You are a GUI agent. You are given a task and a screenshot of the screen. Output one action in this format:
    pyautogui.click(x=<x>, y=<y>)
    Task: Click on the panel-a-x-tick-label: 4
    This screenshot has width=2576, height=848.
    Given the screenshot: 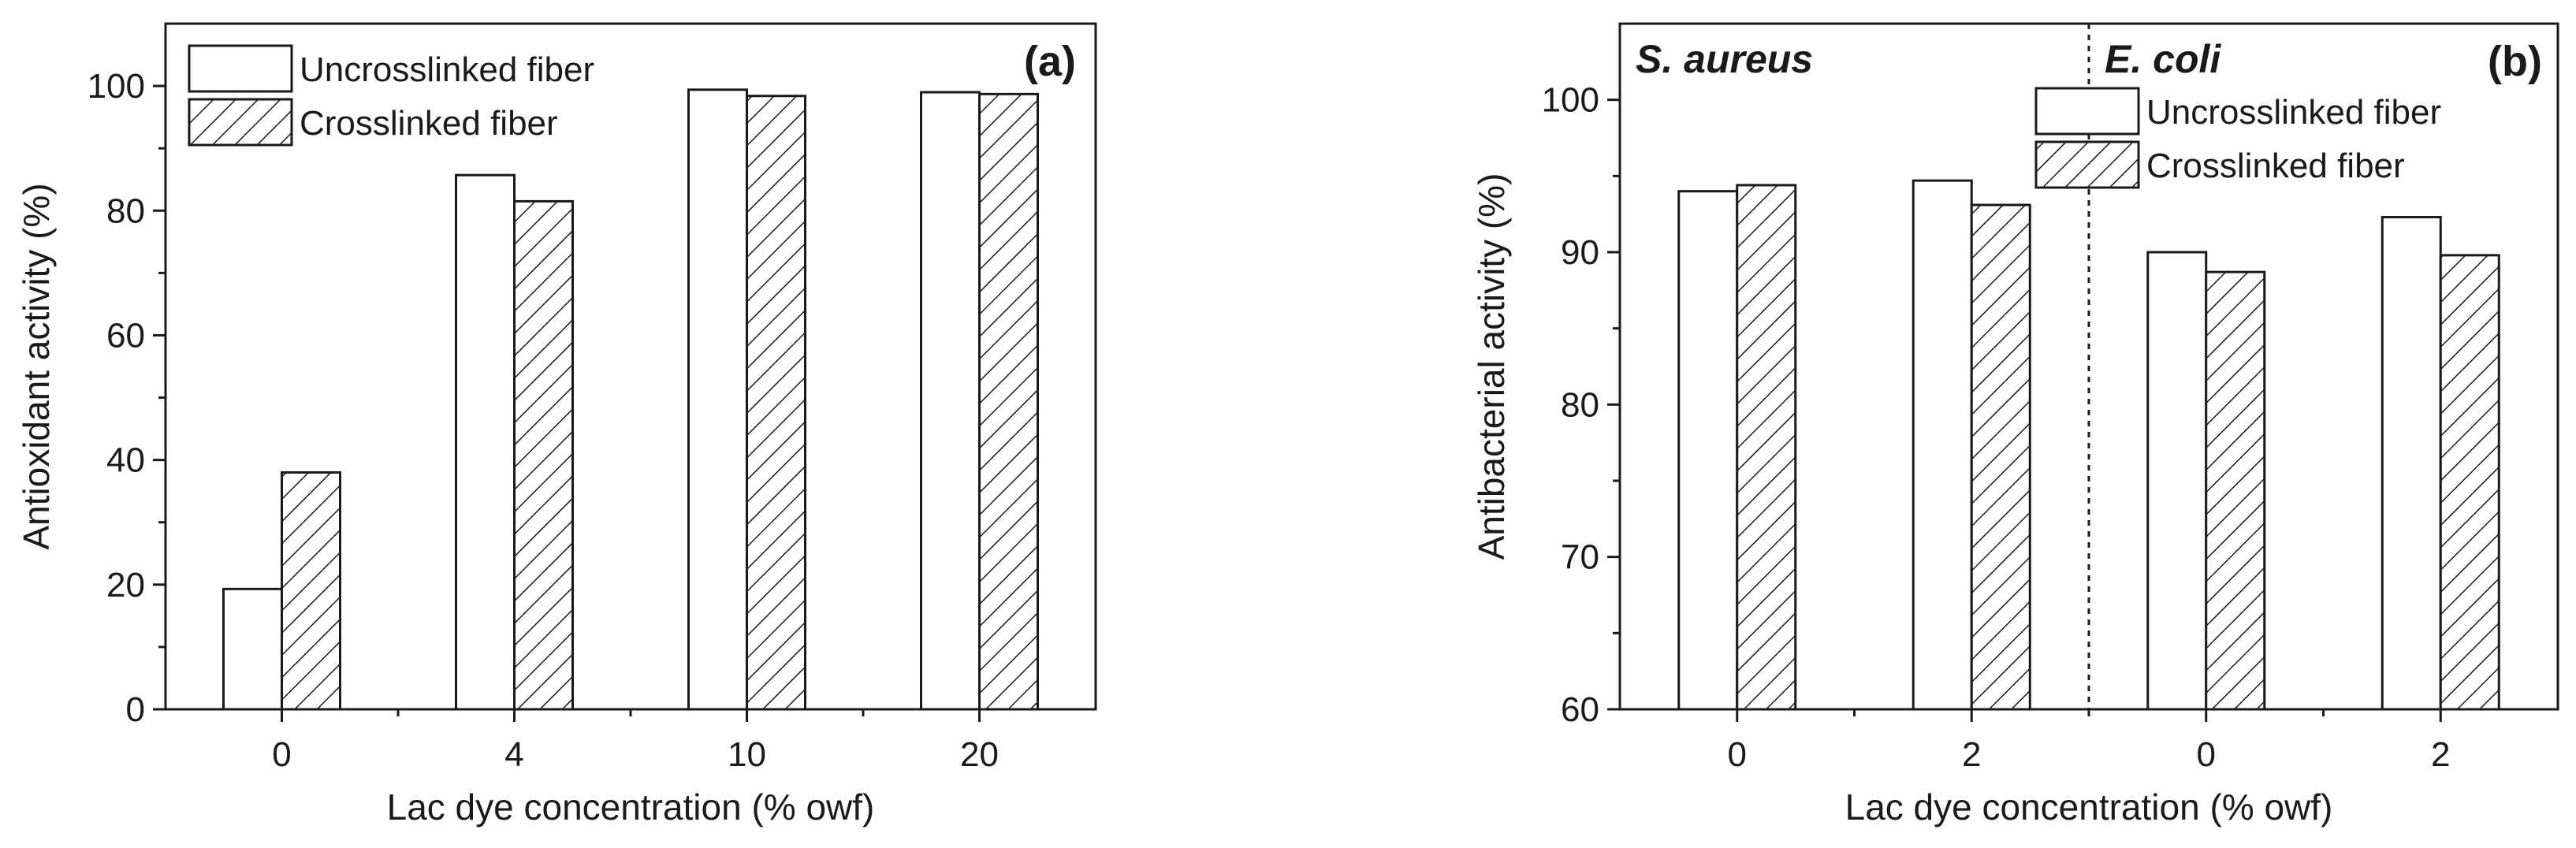 What is the action you would take?
    pyautogui.click(x=513, y=754)
    